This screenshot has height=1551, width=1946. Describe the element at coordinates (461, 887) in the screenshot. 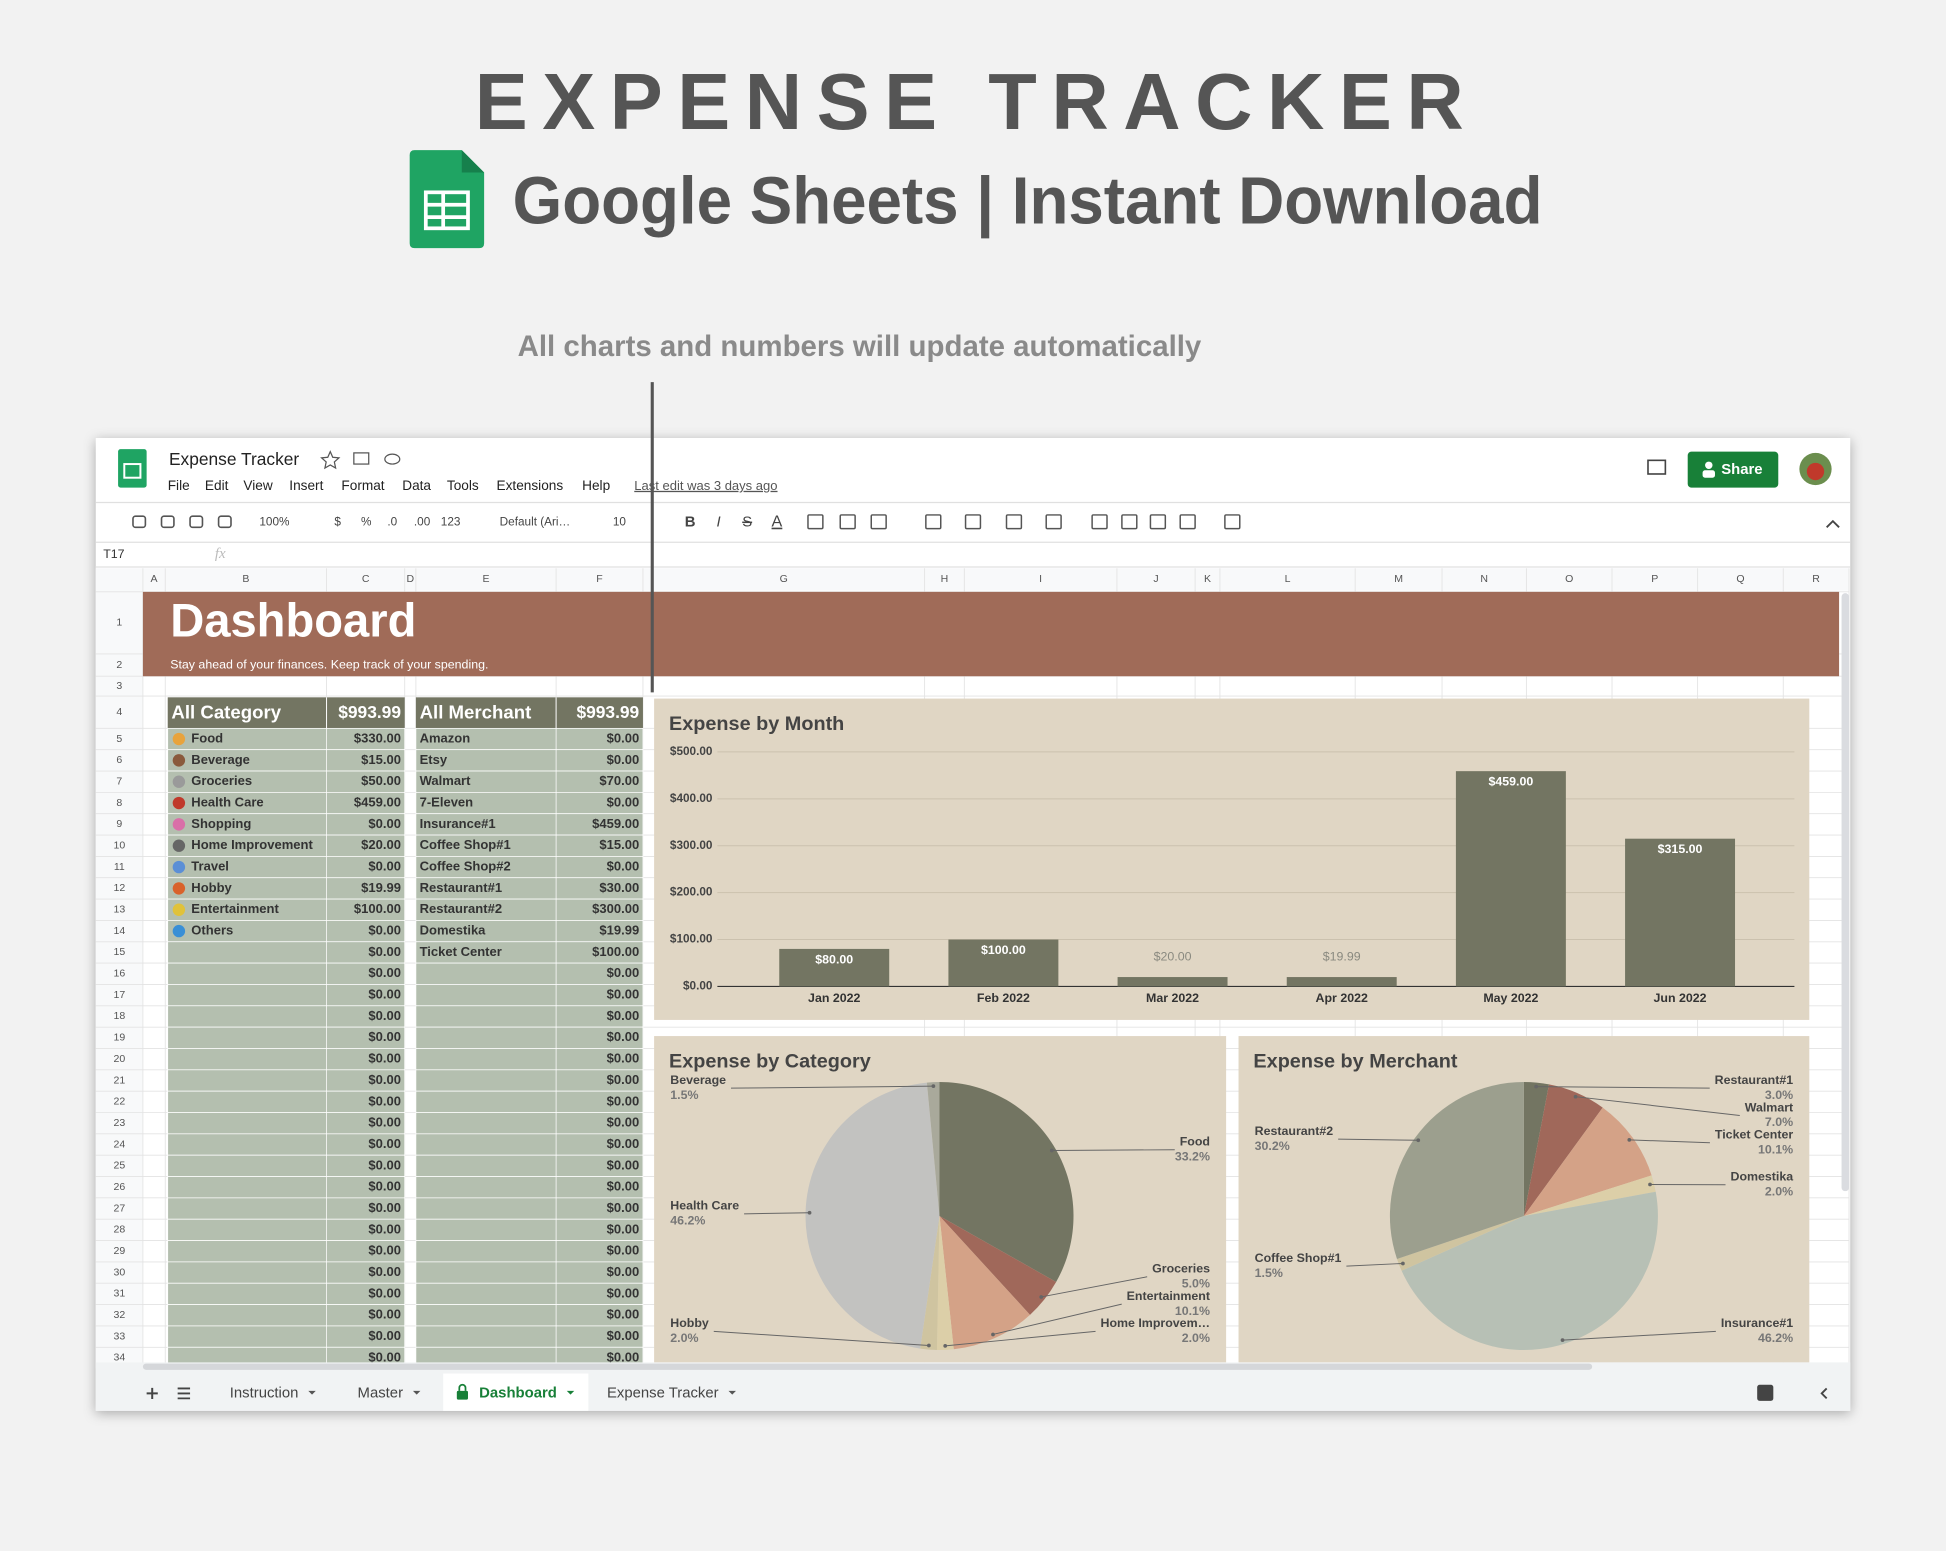

I see `table-row-label: Restaurant#1` at that location.